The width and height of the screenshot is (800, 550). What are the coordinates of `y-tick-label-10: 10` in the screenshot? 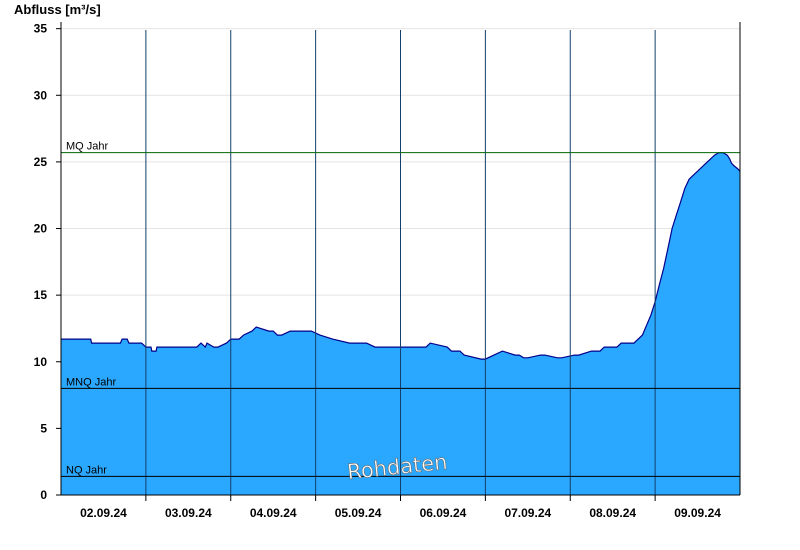 It's located at (41, 362).